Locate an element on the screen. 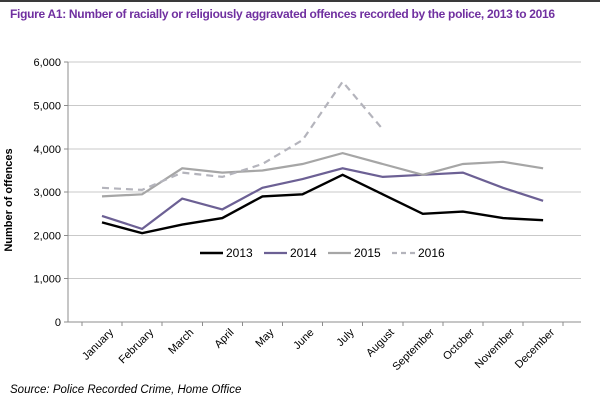 The width and height of the screenshot is (600, 410). y-tick-label: 4,000 is located at coordinates (47, 150).